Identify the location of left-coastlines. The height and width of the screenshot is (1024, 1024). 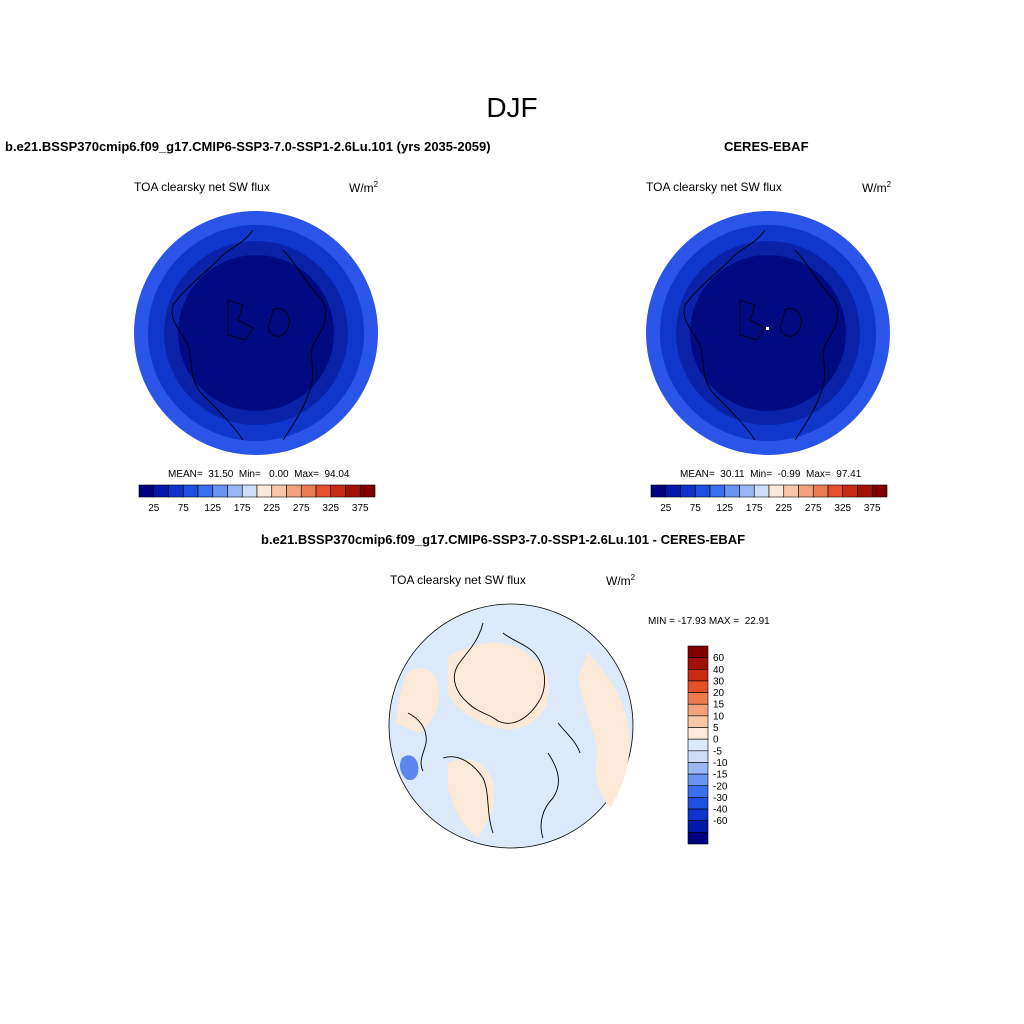
(249, 335).